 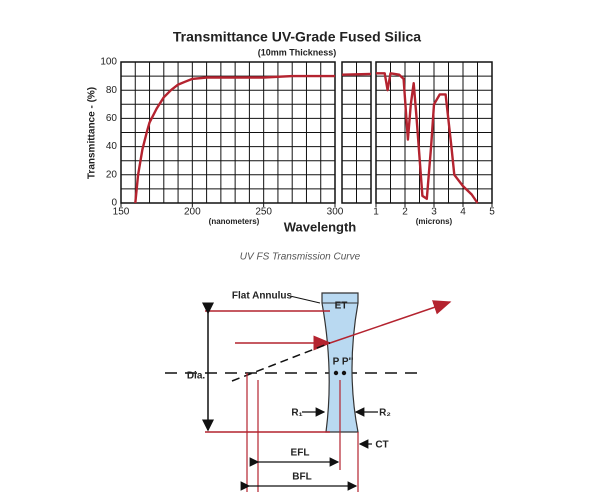 What do you see at coordinates (112, 118) in the screenshot?
I see `y-tick-label: 60` at bounding box center [112, 118].